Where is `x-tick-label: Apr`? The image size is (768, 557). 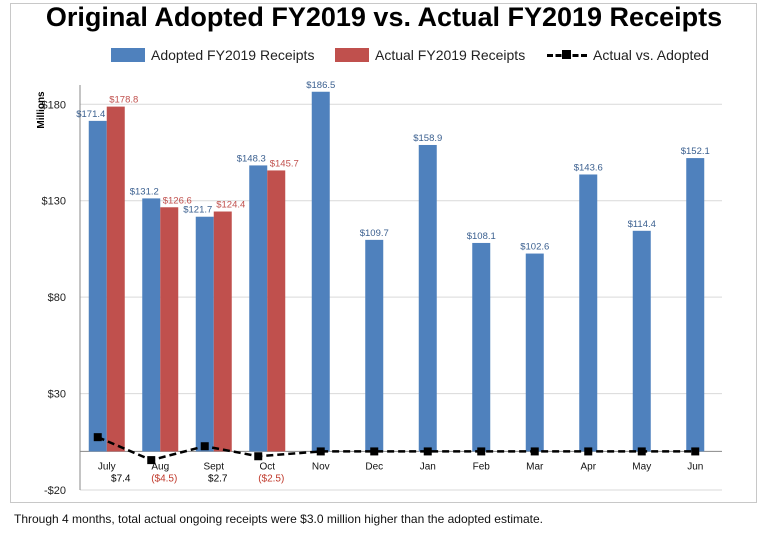
x-tick-label: Apr is located at coordinates (588, 466).